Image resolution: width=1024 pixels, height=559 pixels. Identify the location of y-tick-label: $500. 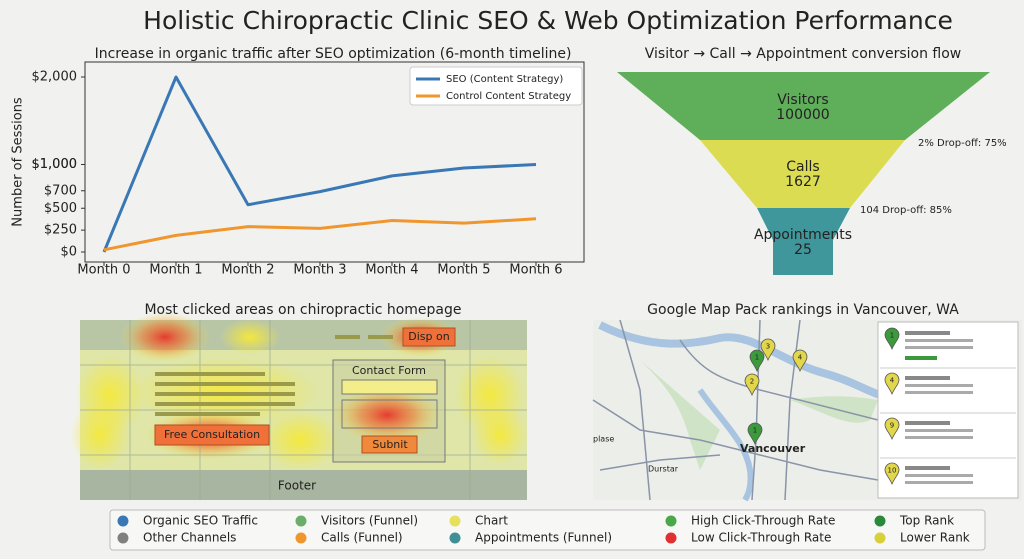
(60, 208).